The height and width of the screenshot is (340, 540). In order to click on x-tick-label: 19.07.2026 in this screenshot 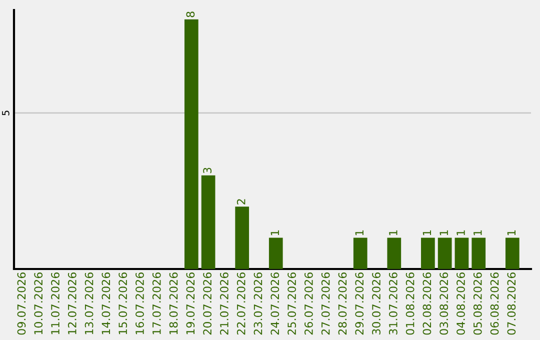, I will do `click(190, 303)`.